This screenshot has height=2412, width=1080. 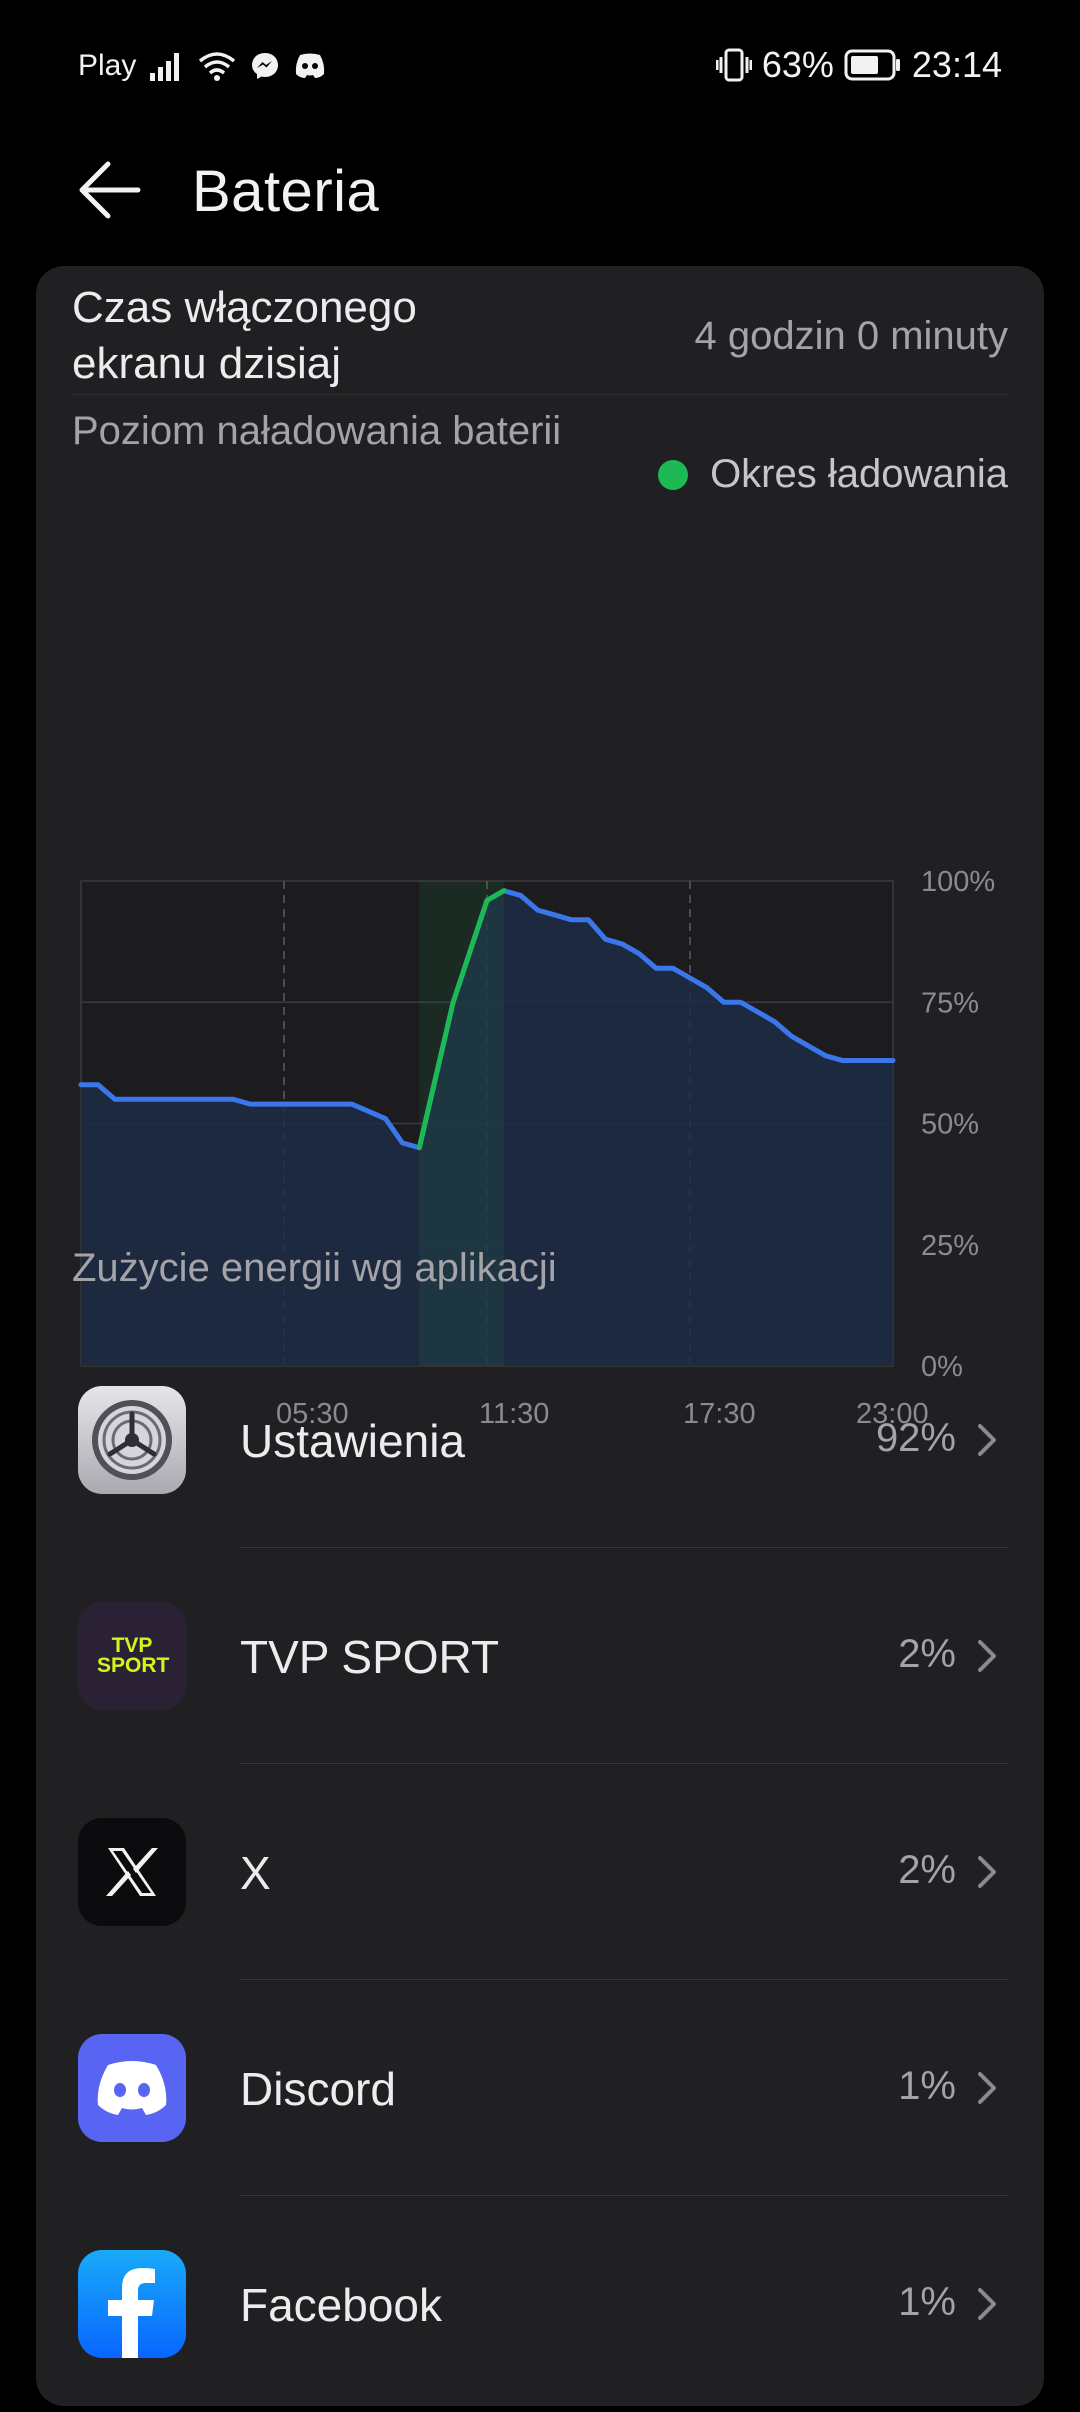 What do you see at coordinates (873, 65) in the screenshot?
I see `battery-icon` at bounding box center [873, 65].